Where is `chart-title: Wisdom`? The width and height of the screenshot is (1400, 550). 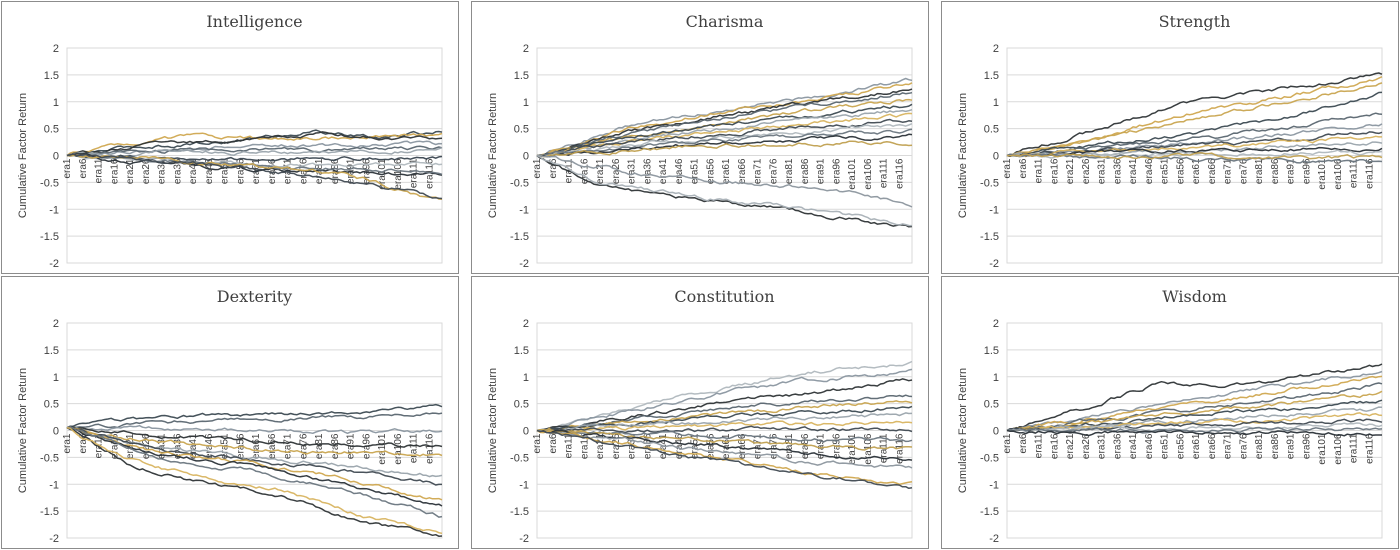
chart-title: Wisdom is located at coordinates (1194, 296).